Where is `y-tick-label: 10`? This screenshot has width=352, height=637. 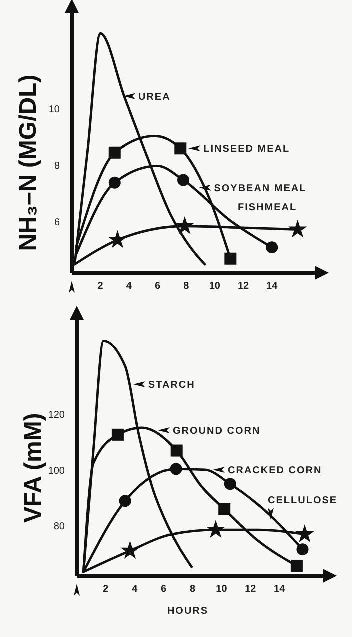
y-tick-label: 10 is located at coordinates (54, 110).